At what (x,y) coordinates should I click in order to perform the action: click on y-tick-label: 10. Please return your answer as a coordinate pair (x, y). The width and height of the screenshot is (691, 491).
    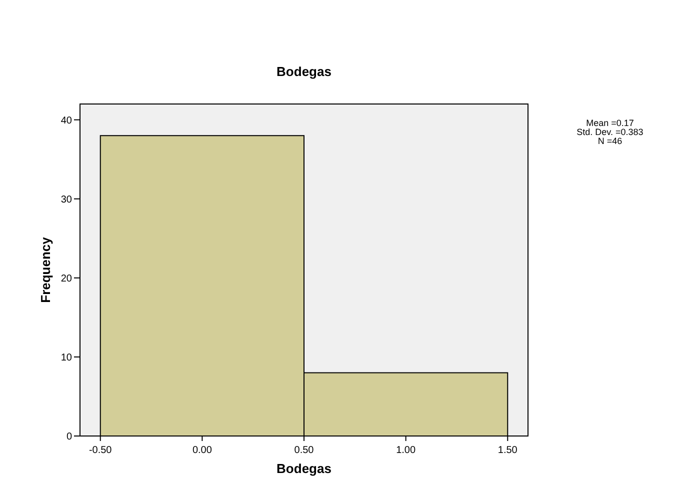
    Looking at the image, I should click on (66, 358).